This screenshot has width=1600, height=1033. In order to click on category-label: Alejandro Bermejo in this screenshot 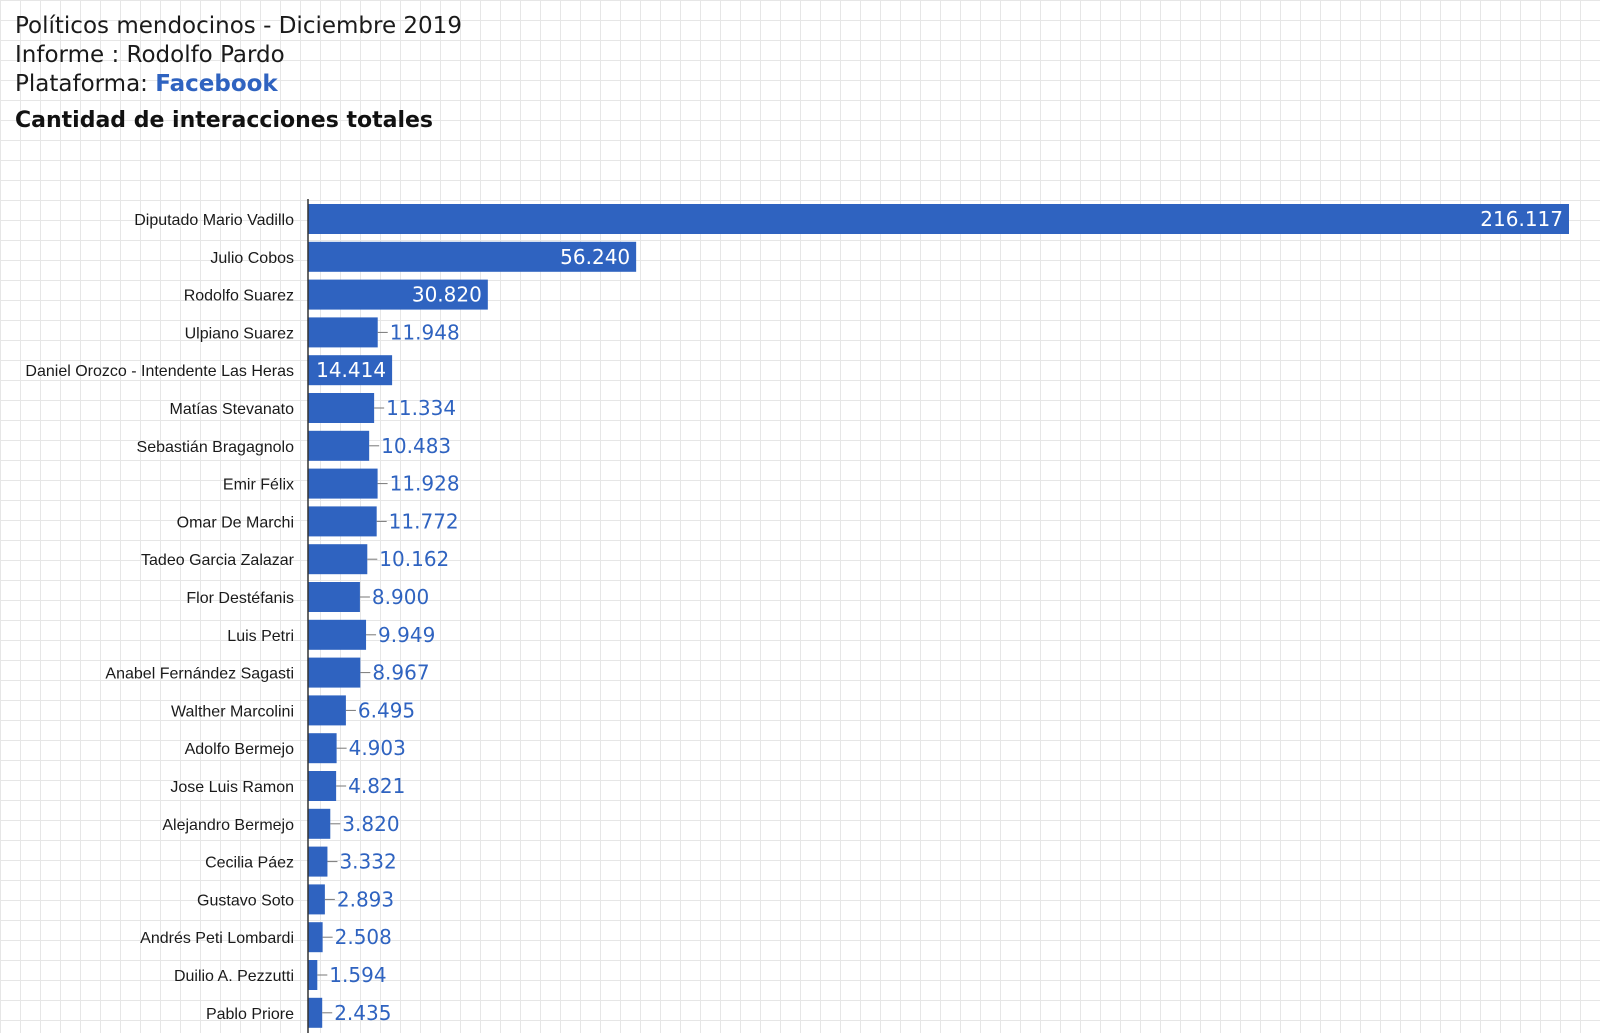, I will do `click(228, 825)`.